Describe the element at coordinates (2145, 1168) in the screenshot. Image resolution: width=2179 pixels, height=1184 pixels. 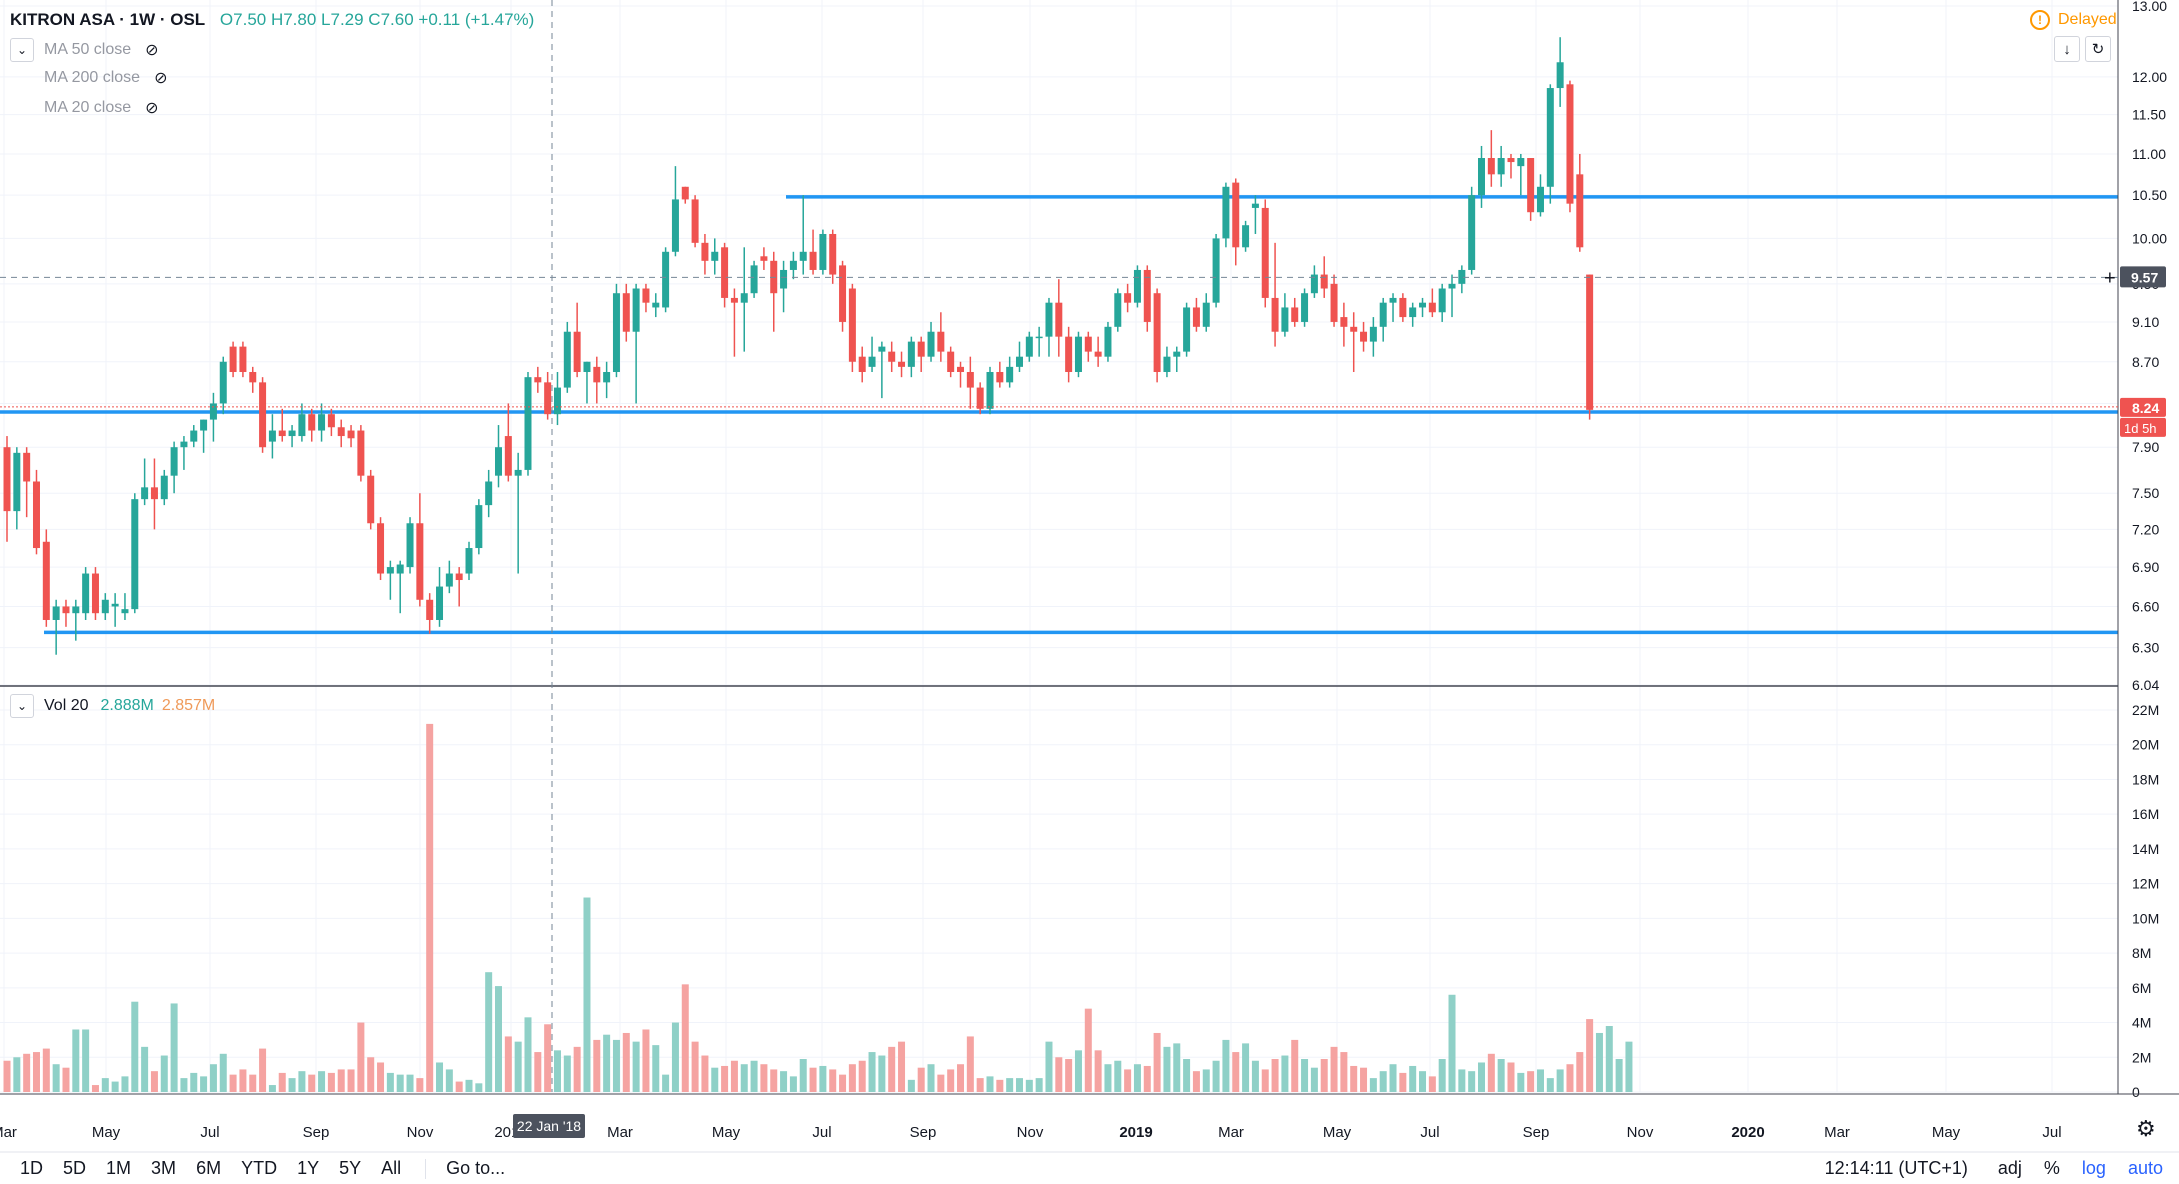
I see `auto-toggle: auto` at that location.